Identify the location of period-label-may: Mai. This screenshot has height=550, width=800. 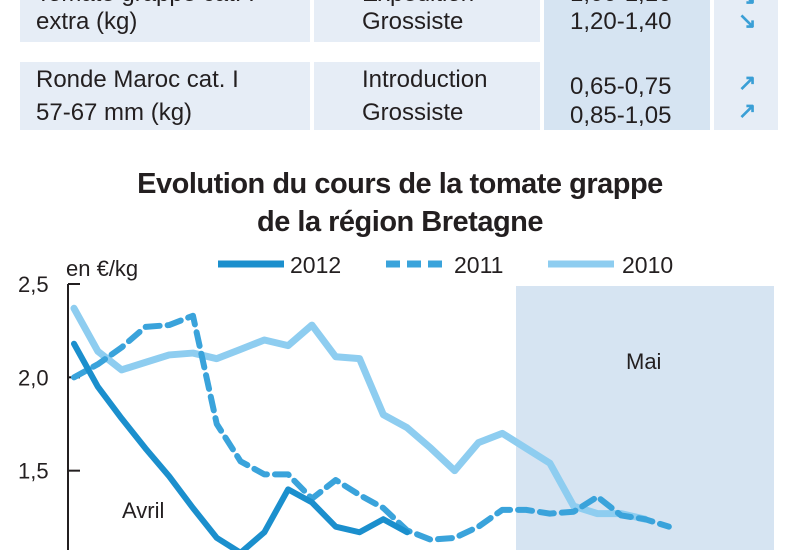
(643, 361).